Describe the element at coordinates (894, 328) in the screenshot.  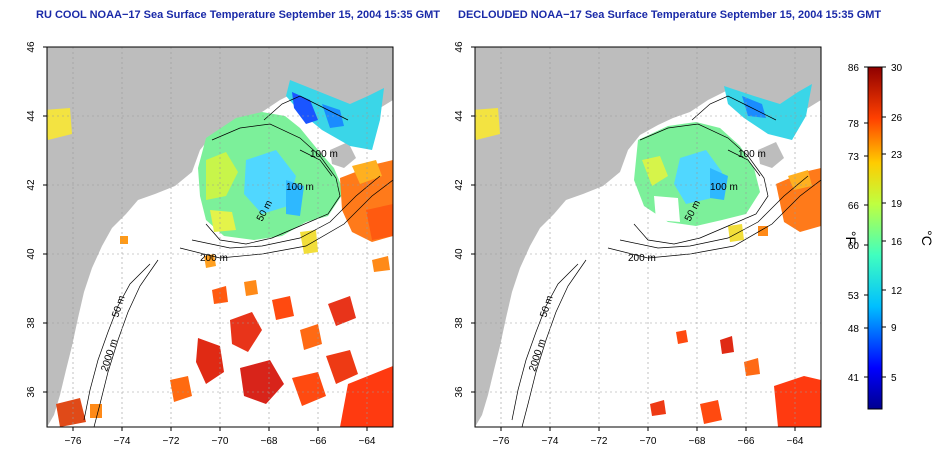
I see `colorbar-c-tick: 9` at that location.